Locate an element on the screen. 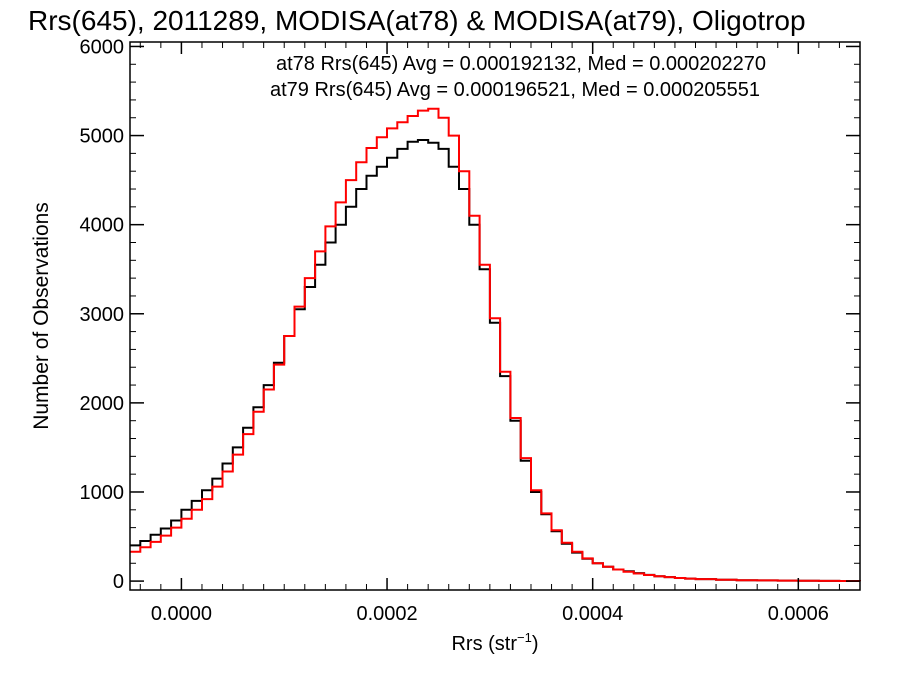 The width and height of the screenshot is (900, 675). y-tick-label: 1000 is located at coordinates (102, 493).